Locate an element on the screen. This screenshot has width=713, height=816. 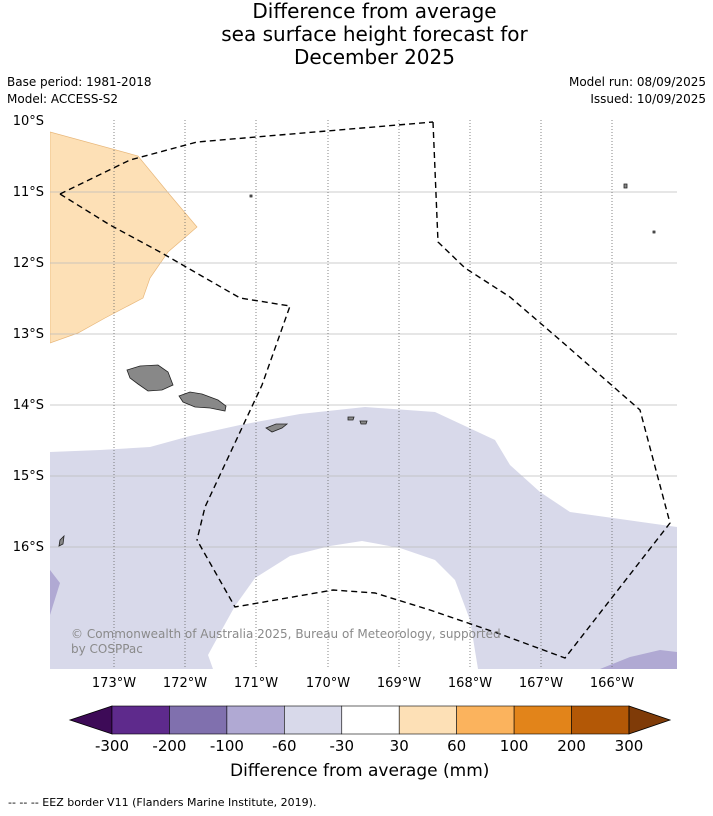
swains-island is located at coordinates (251, 196).